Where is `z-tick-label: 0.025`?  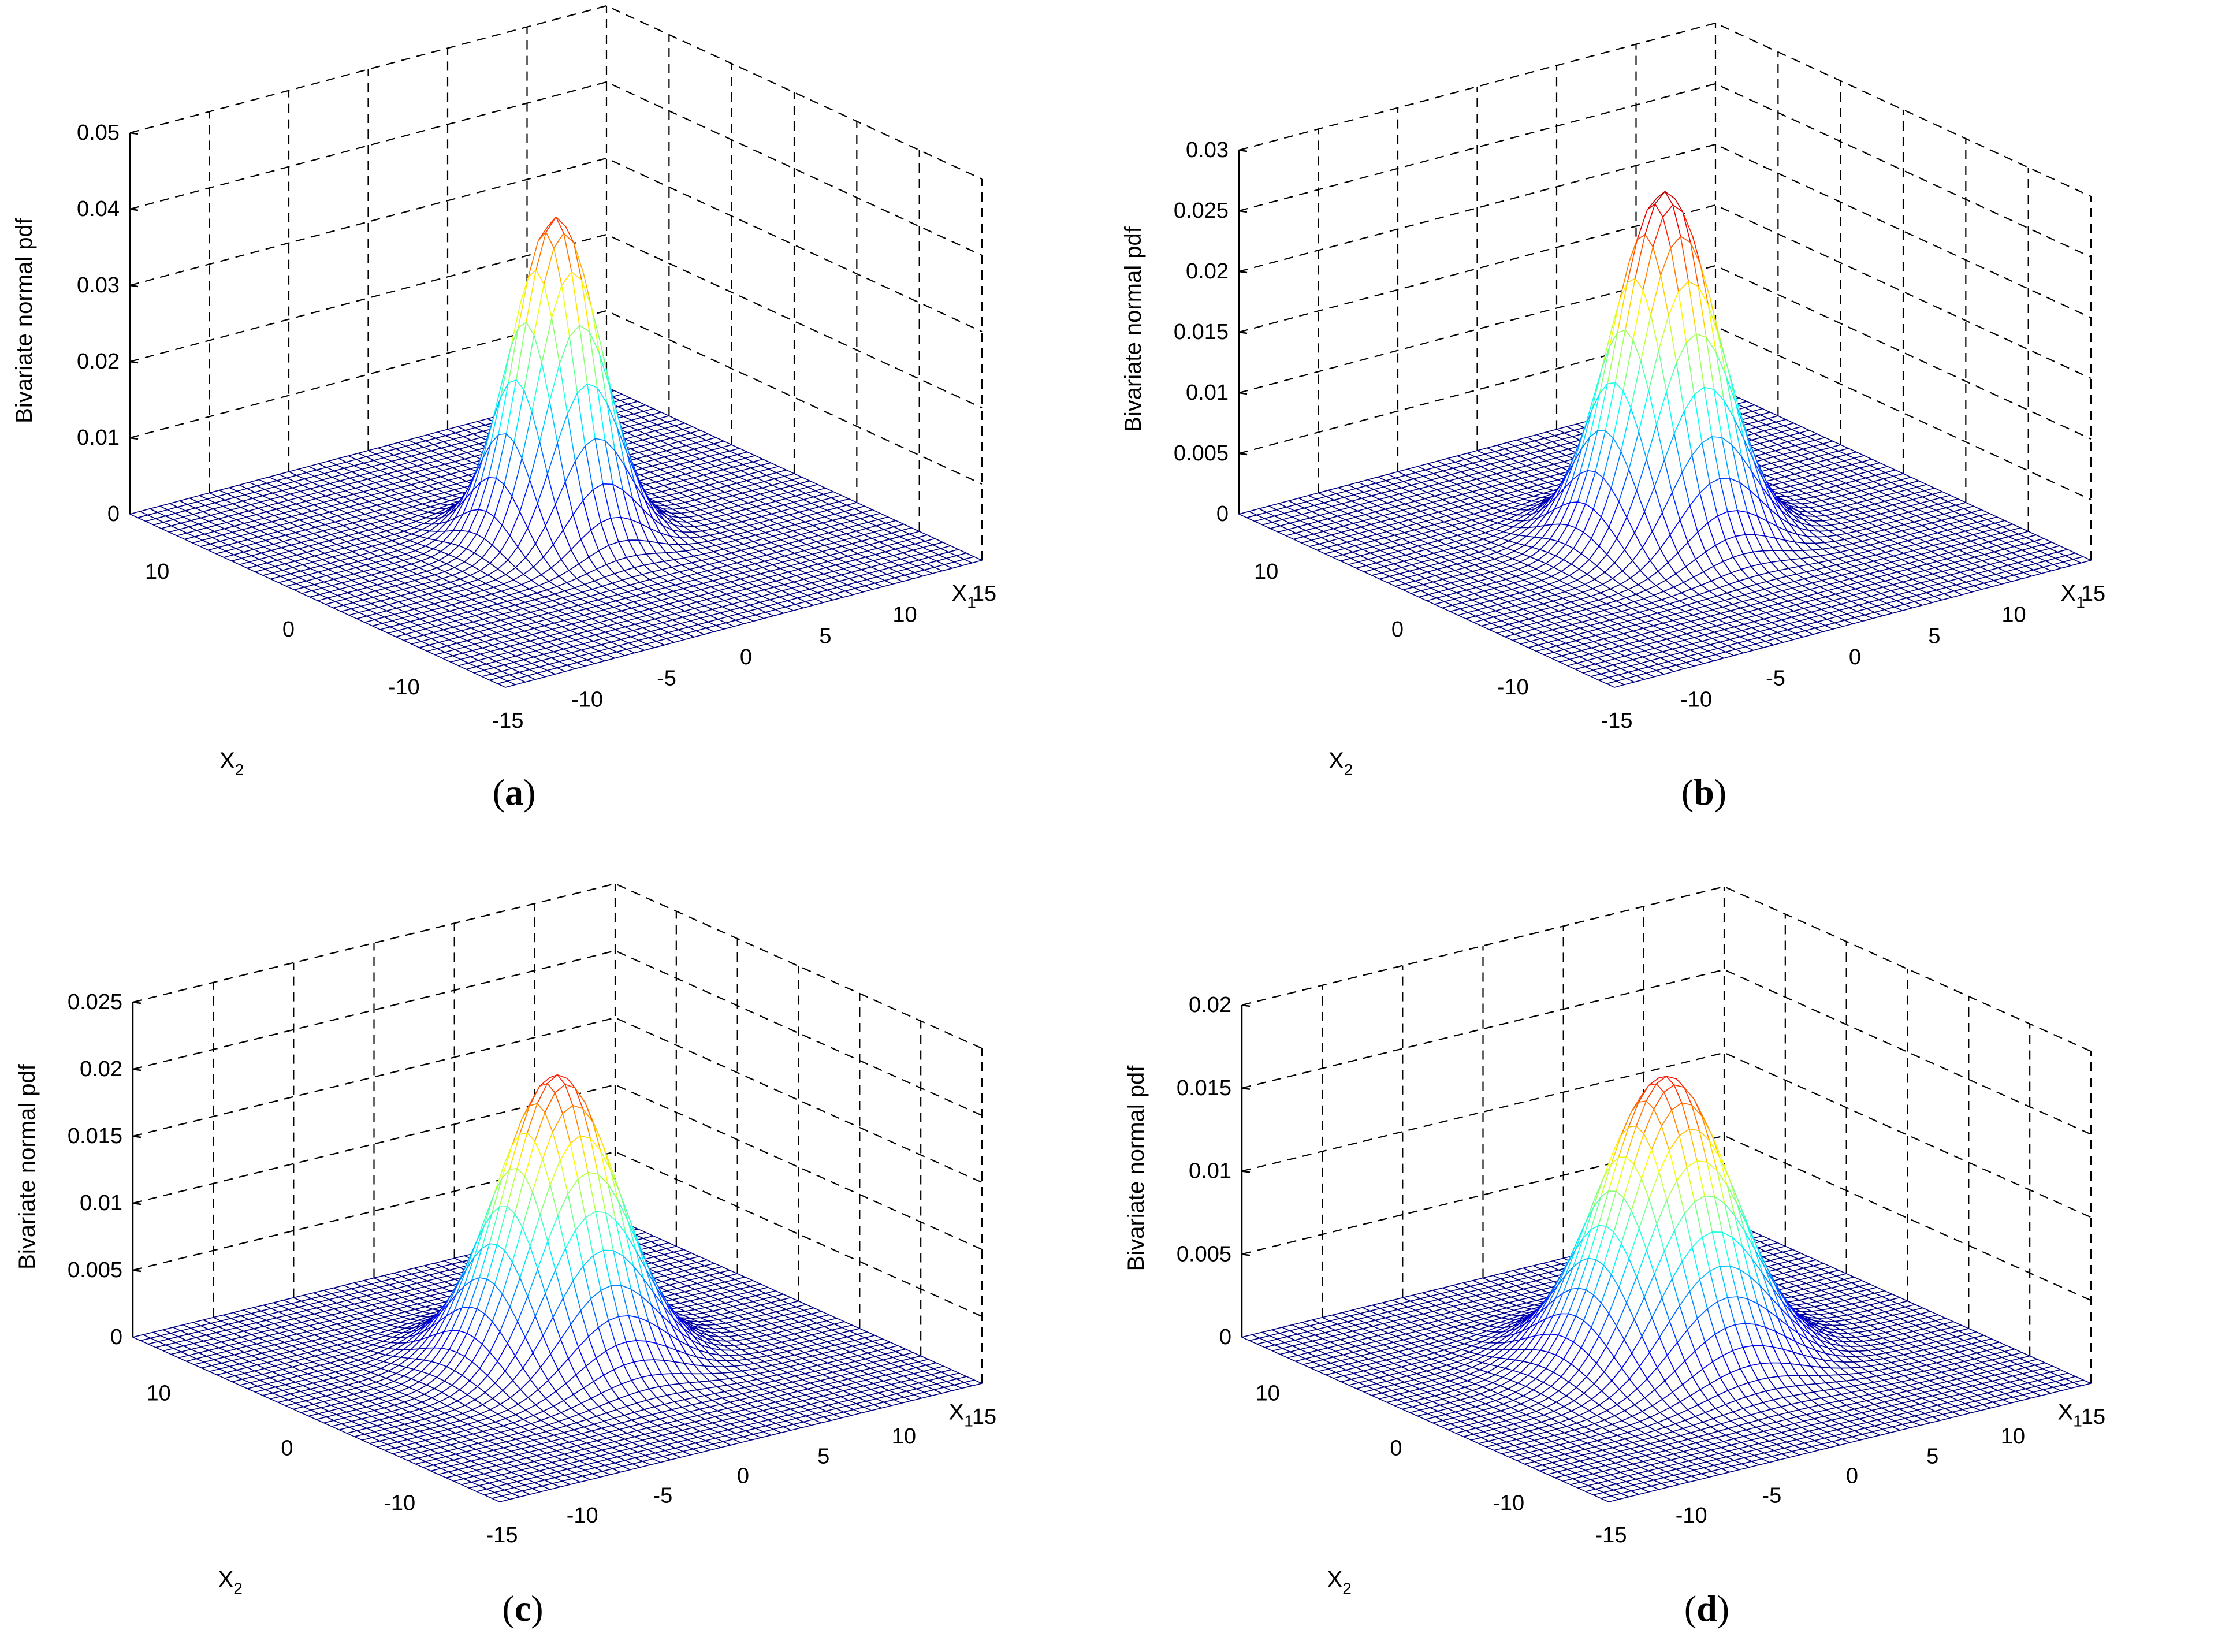
z-tick-label: 0.025 is located at coordinates (1201, 211).